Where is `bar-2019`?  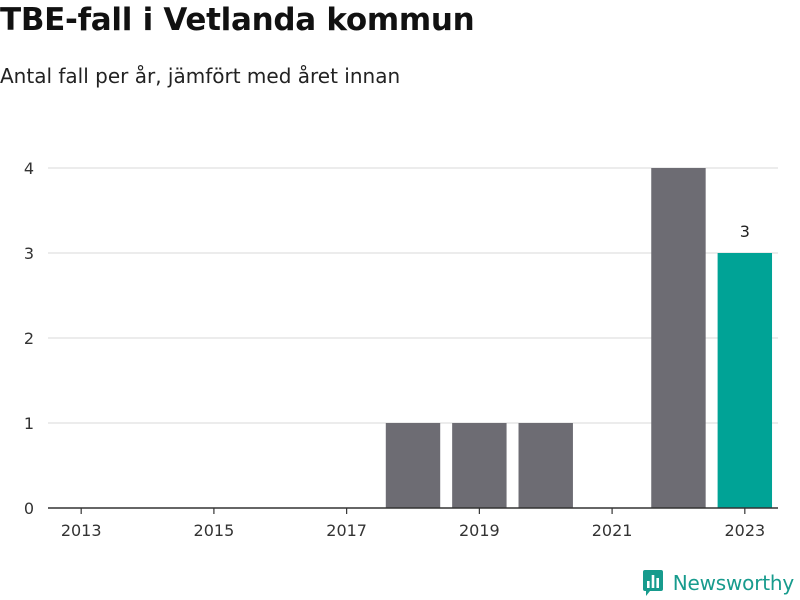
bar-2019 is located at coordinates (479, 465).